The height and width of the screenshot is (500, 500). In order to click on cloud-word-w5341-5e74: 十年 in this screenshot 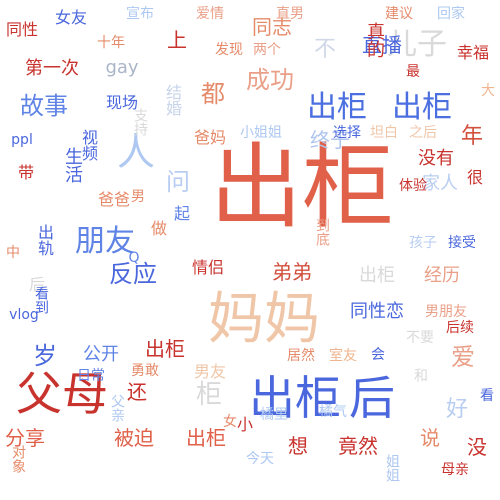, I will do `click(111, 43)`.